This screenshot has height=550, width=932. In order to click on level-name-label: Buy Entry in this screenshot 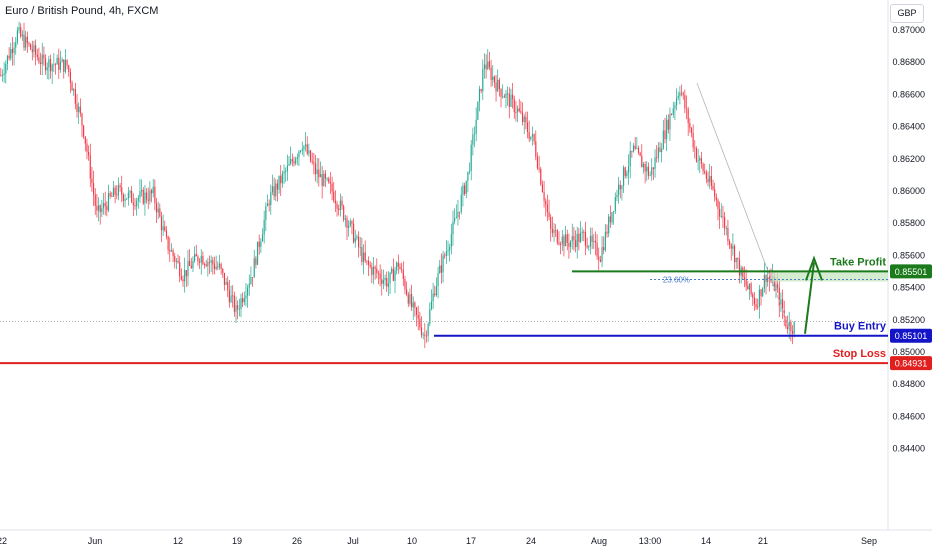, I will do `click(860, 327)`.